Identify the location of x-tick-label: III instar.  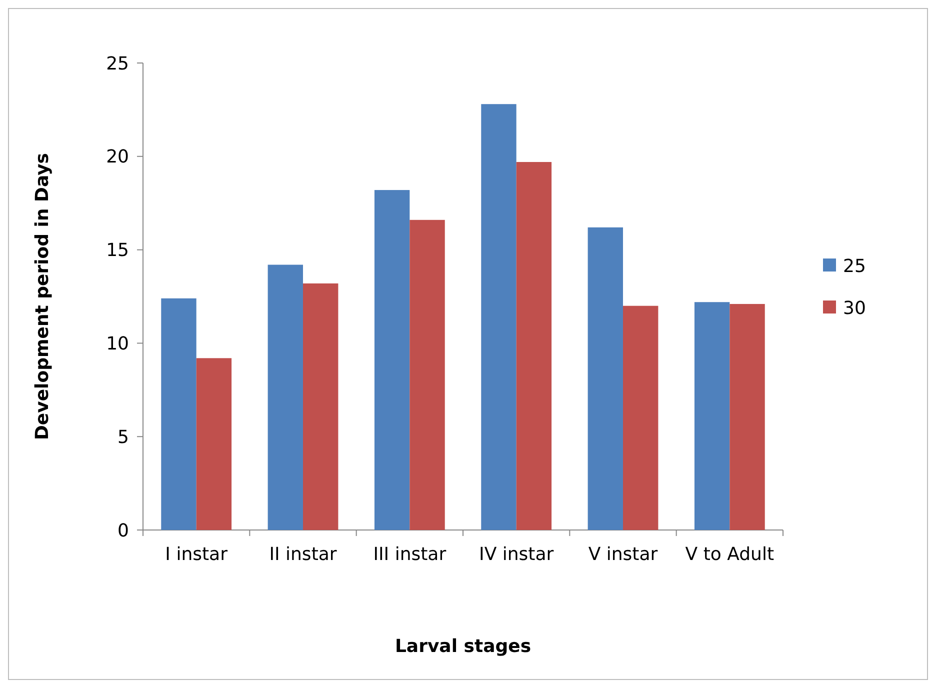
(410, 554).